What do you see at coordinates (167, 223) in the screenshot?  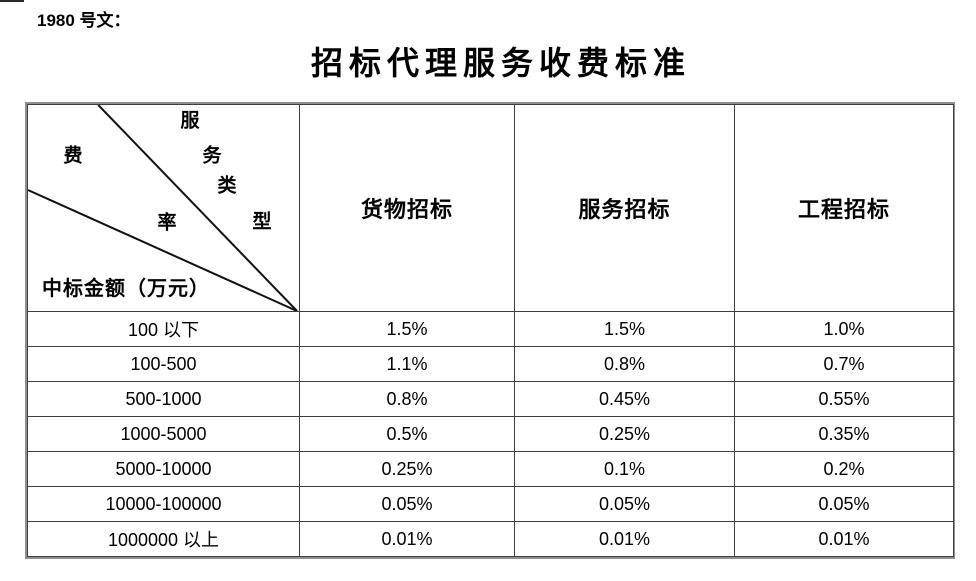 I see `fee-rate-char: 率` at bounding box center [167, 223].